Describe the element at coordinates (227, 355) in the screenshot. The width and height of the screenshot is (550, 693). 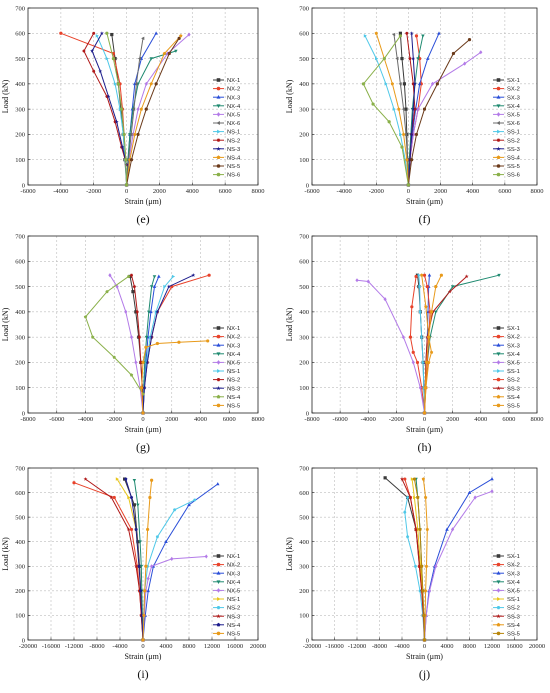
I see `legend-item: NX-4` at that location.